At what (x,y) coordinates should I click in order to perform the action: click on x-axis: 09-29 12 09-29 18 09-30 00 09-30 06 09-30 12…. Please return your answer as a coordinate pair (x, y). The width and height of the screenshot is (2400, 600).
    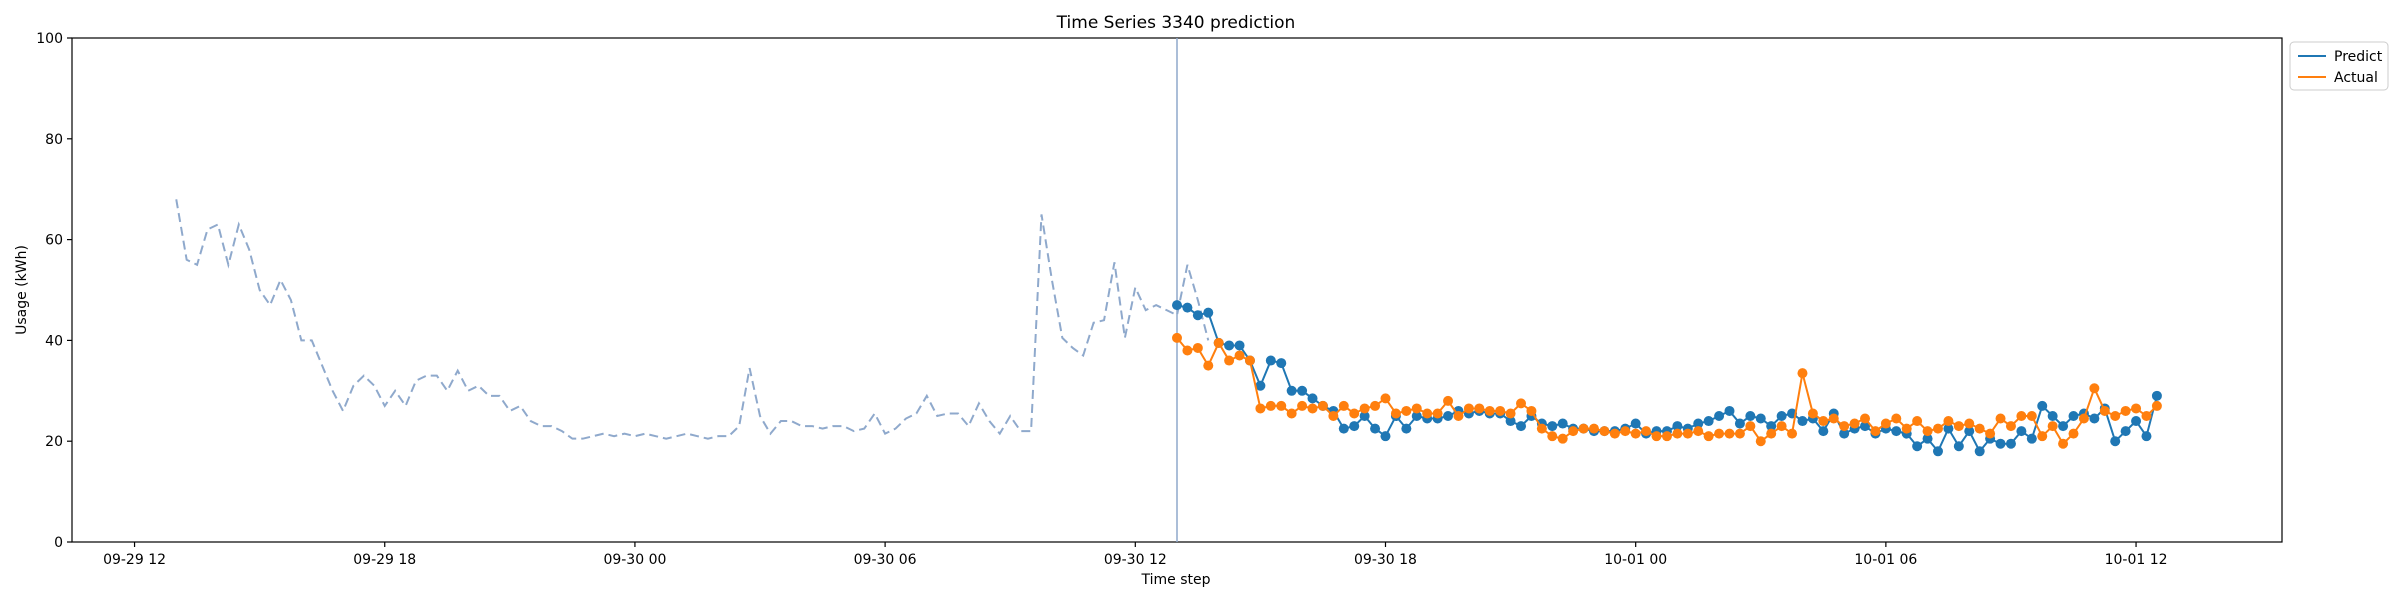
    Looking at the image, I should click on (1135, 555).